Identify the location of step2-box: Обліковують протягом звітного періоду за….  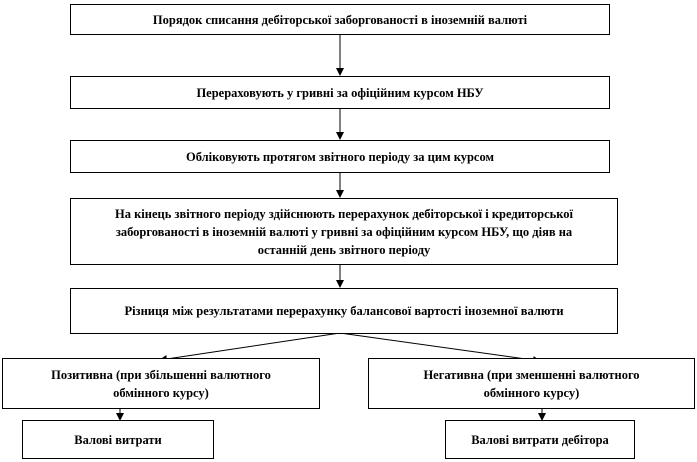
(340, 156).